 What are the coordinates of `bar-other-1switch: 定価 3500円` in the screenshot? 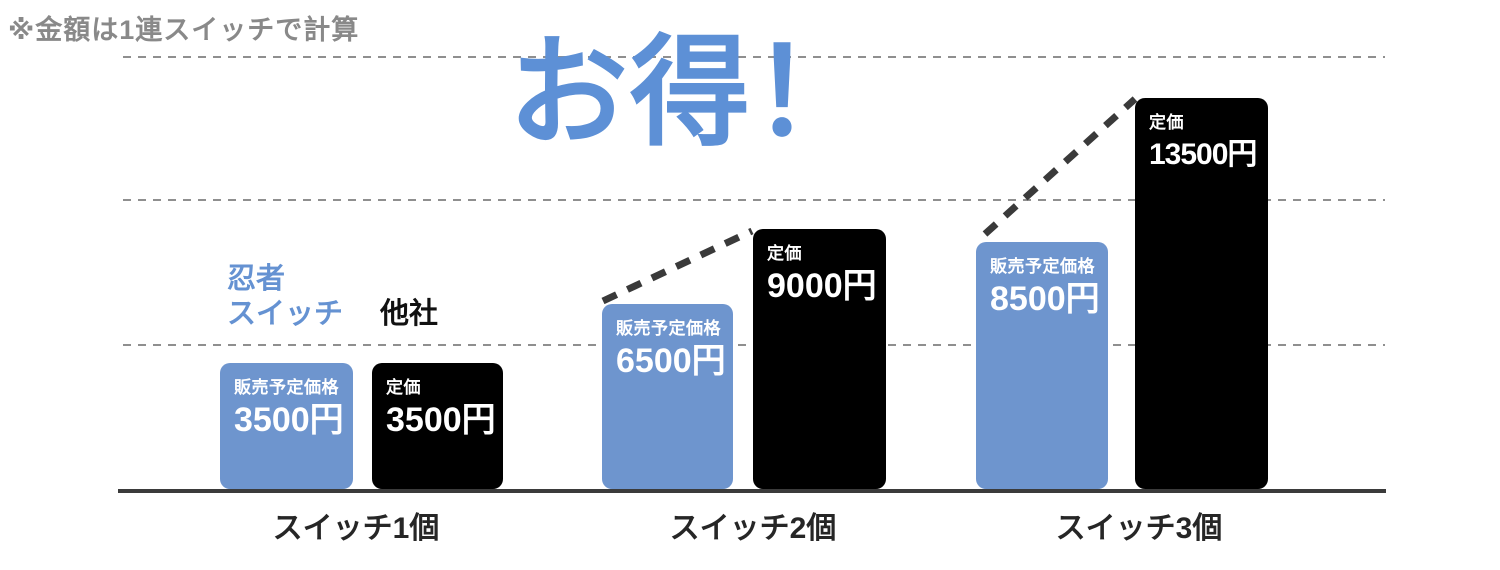 It's located at (437, 426).